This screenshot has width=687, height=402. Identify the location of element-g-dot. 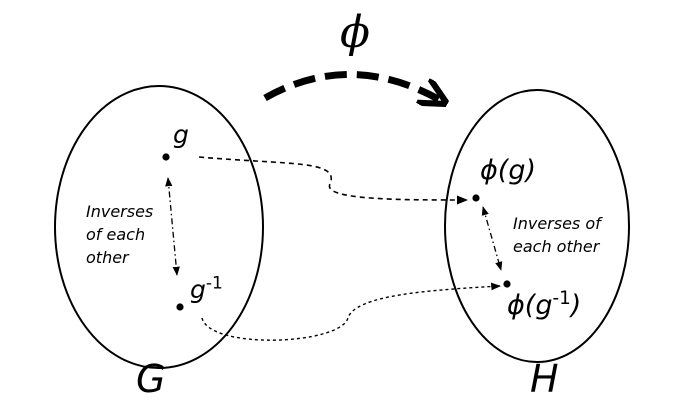
(166, 157).